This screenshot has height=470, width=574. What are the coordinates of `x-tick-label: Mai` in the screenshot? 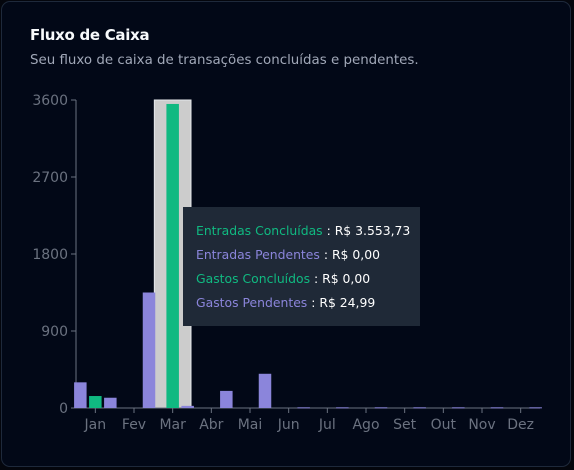 It's located at (250, 425).